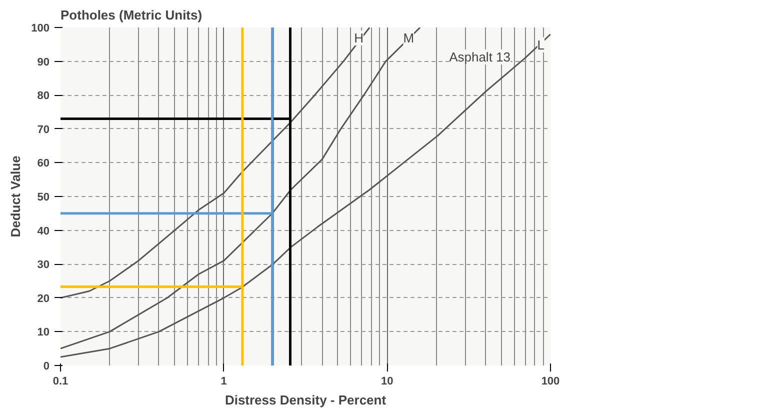 The width and height of the screenshot is (769, 419). Describe the element at coordinates (16, 197) in the screenshot. I see `y-axis-title: Deduct Value` at that location.